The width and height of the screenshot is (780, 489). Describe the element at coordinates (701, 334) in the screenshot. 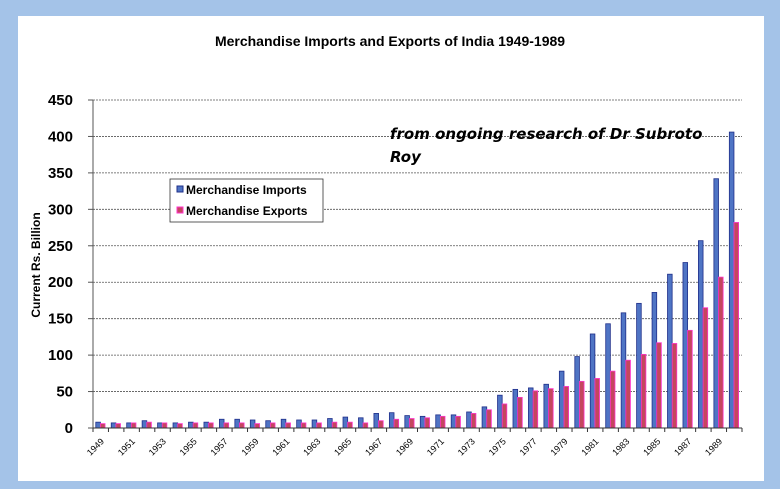

I see `bar-imports-1988` at that location.